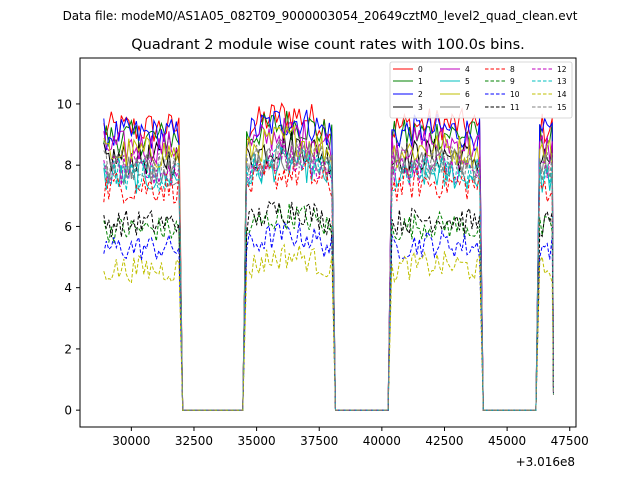 This screenshot has width=640, height=480. Describe the element at coordinates (194, 441) in the screenshot. I see `x-tick-label: 32500` at that location.